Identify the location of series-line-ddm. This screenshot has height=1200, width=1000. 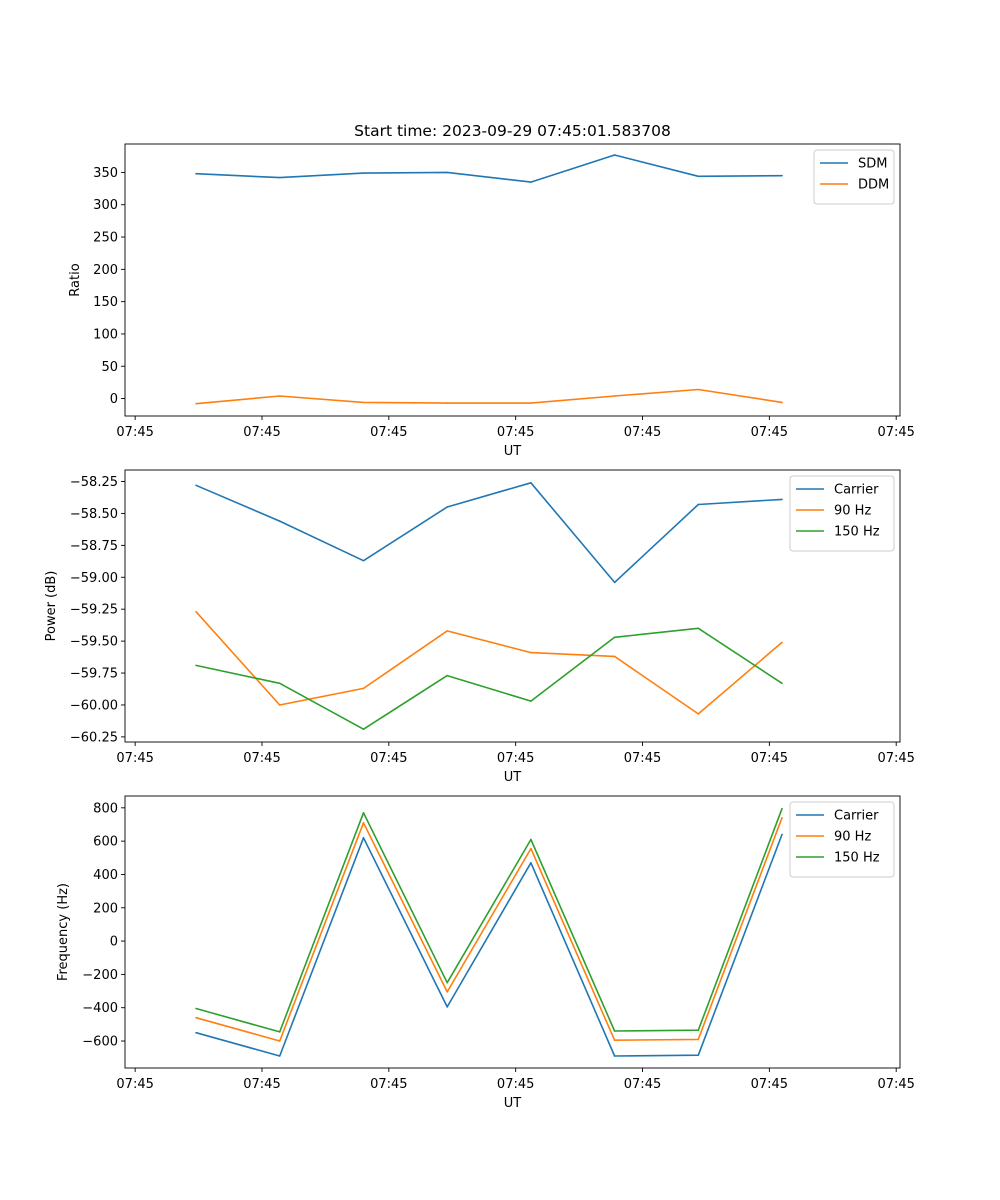
(489, 396).